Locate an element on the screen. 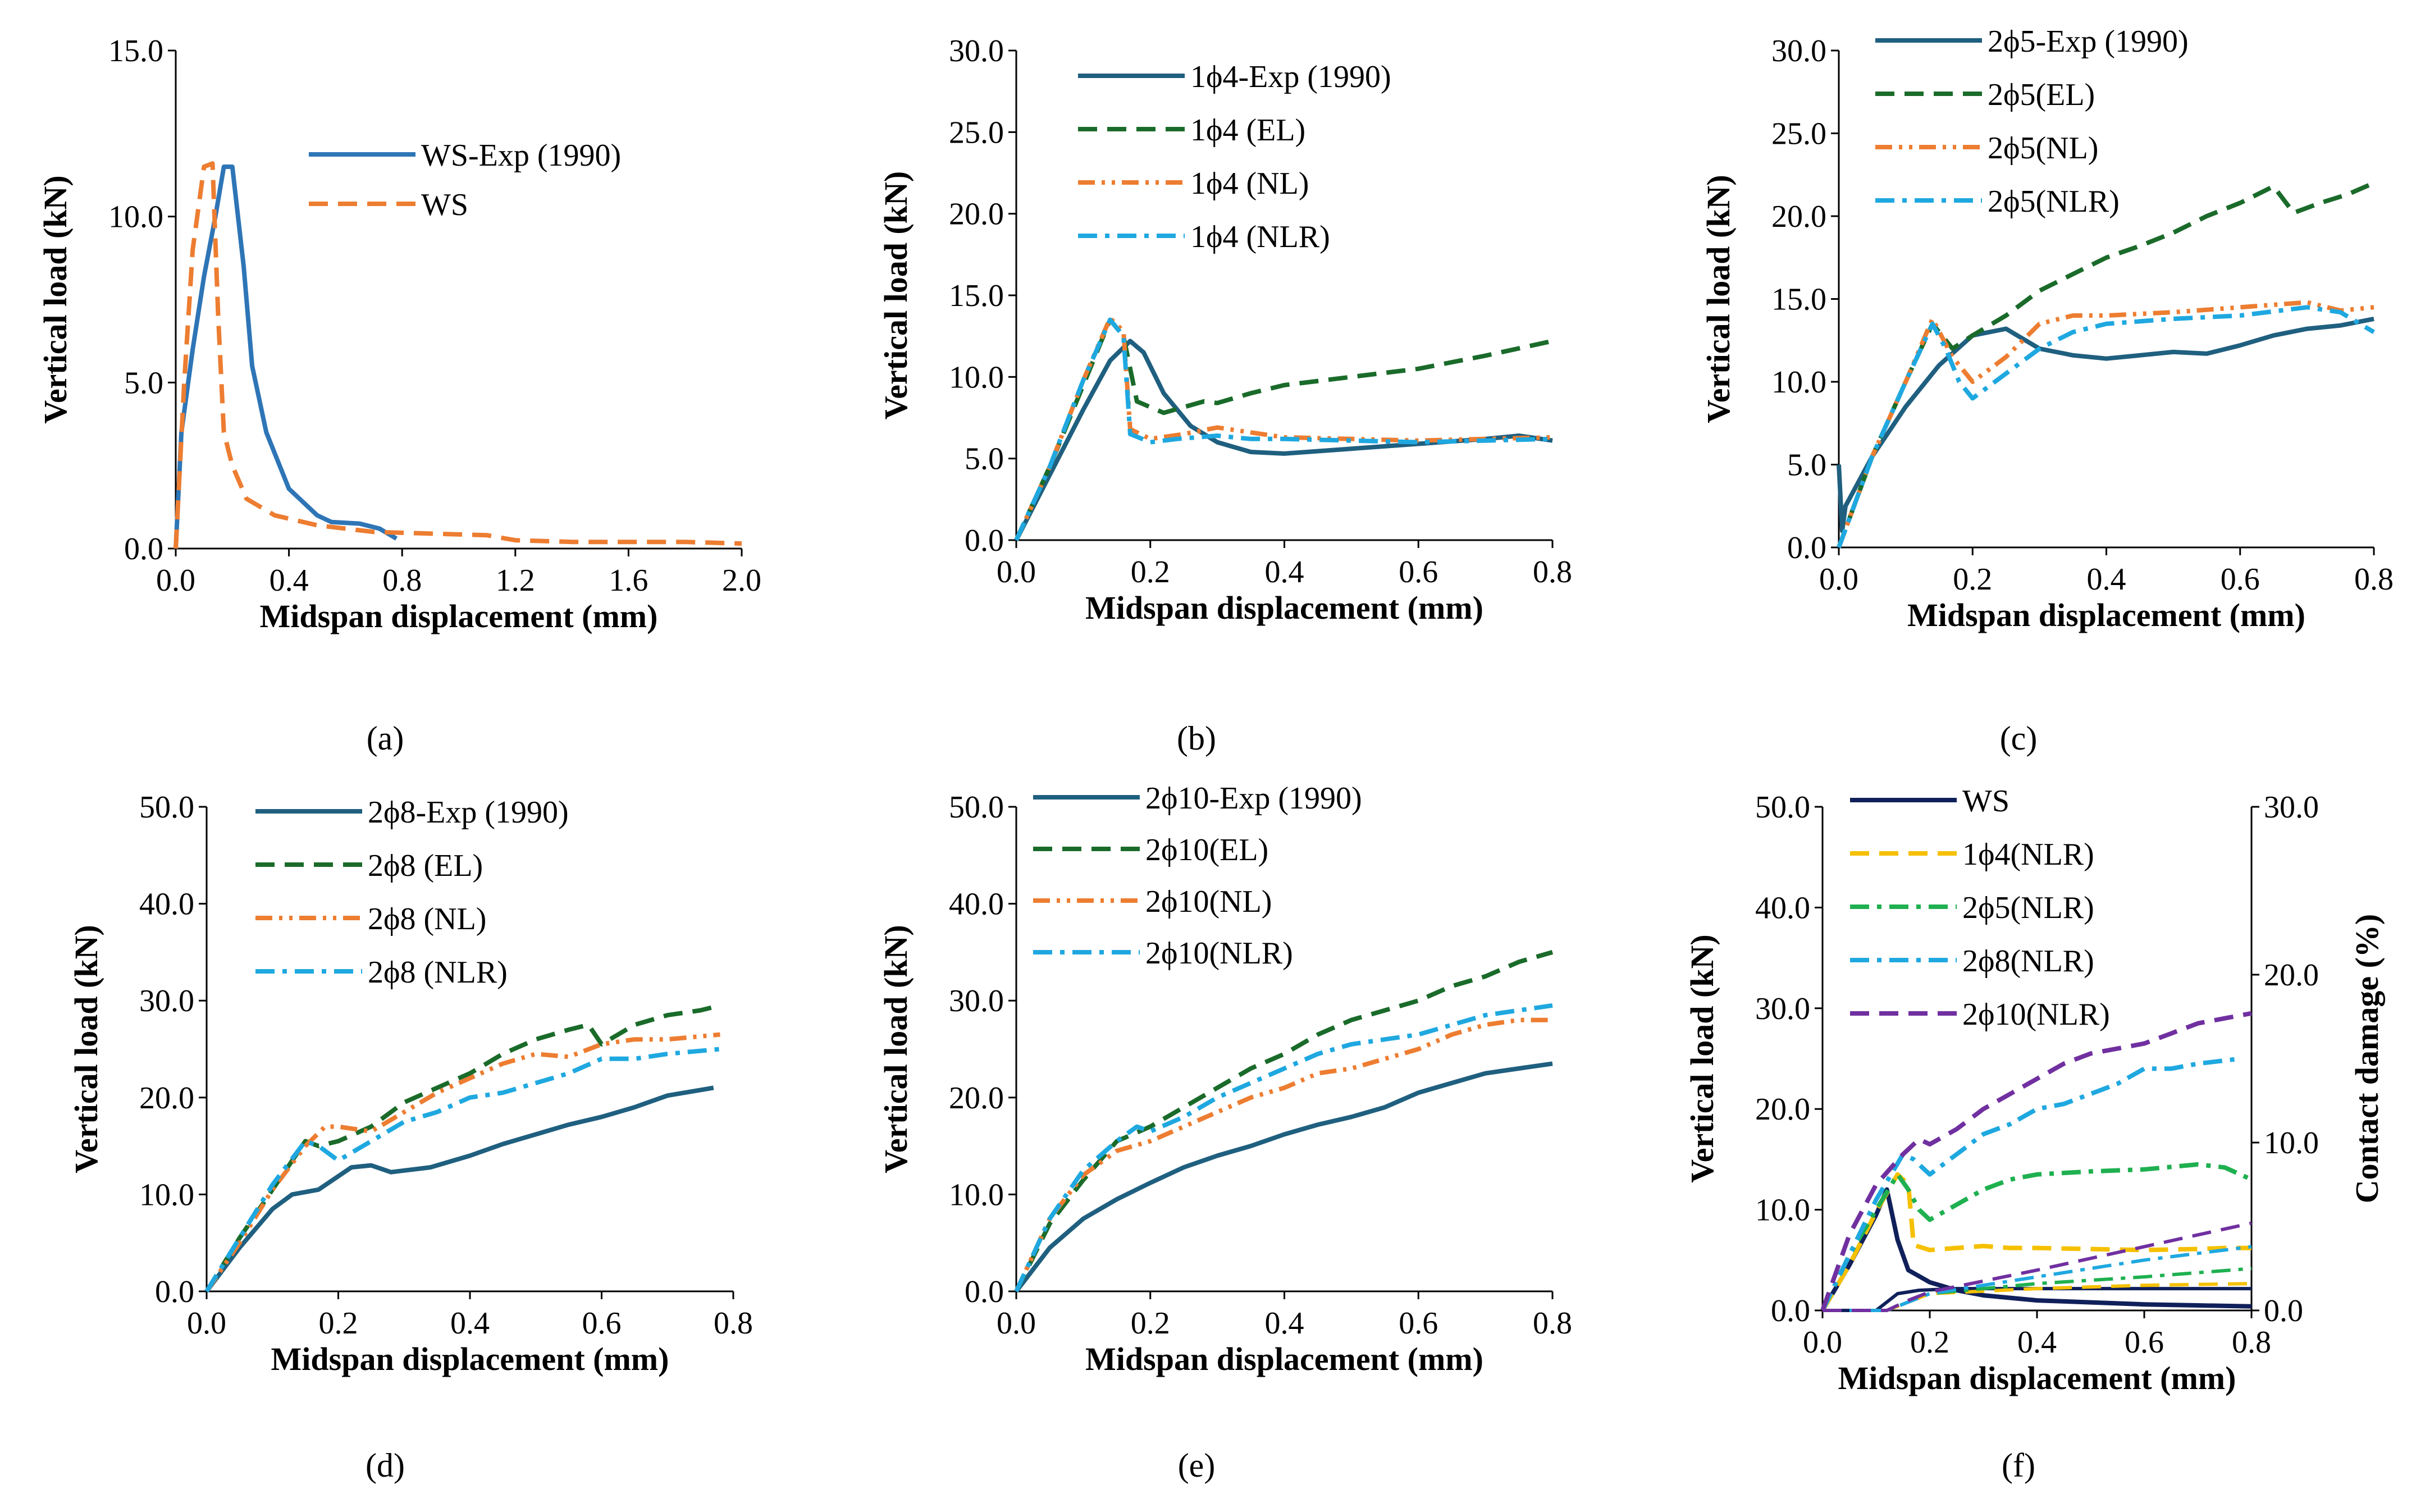  series-line-2-10-nlr- is located at coordinates (1283, 1147).